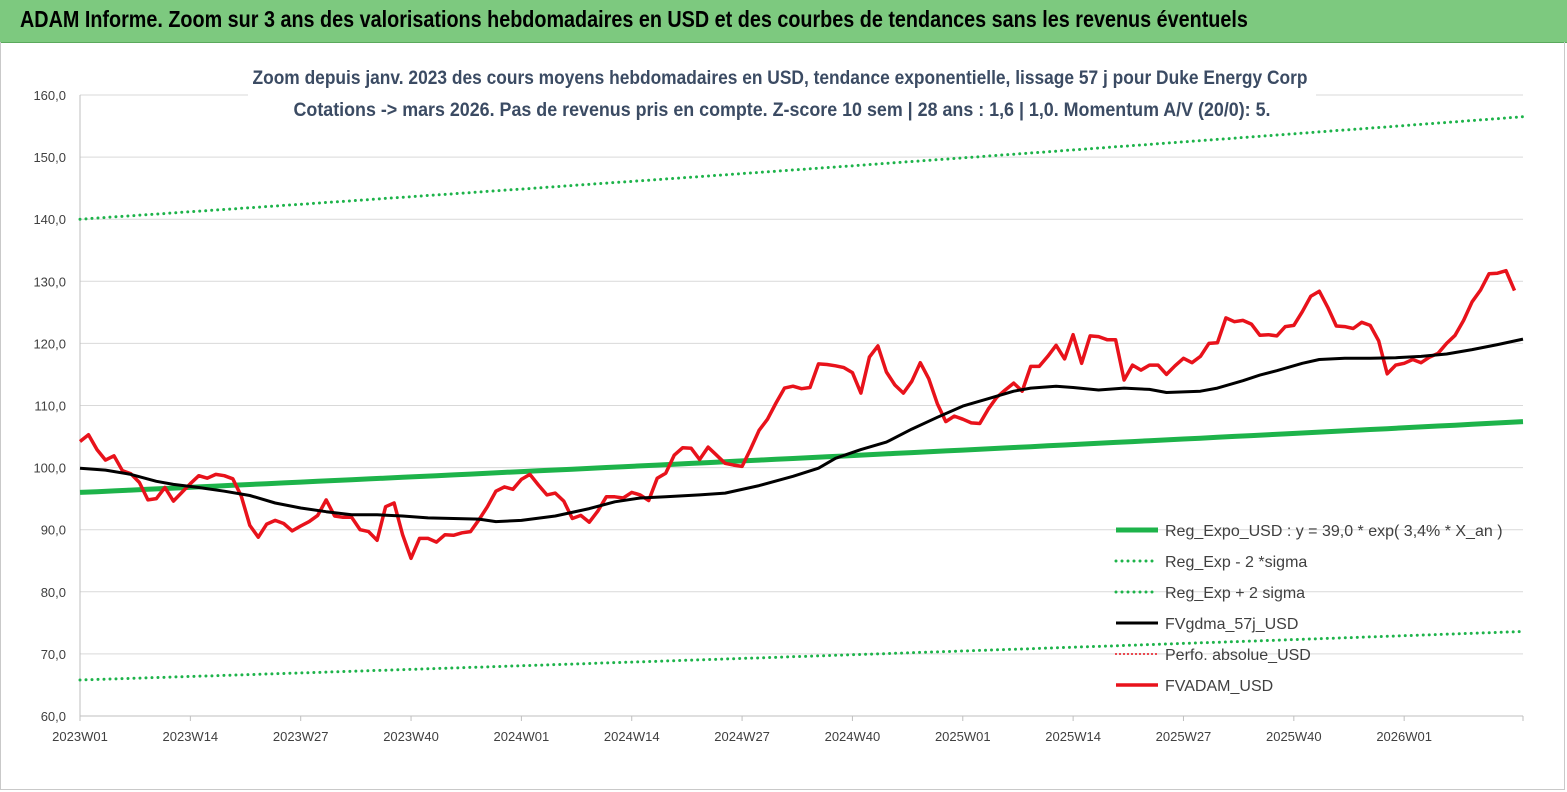 Image resolution: width=1567 pixels, height=792 pixels. Describe the element at coordinates (782, 93) in the screenshot. I see `subtitle-background` at that location.